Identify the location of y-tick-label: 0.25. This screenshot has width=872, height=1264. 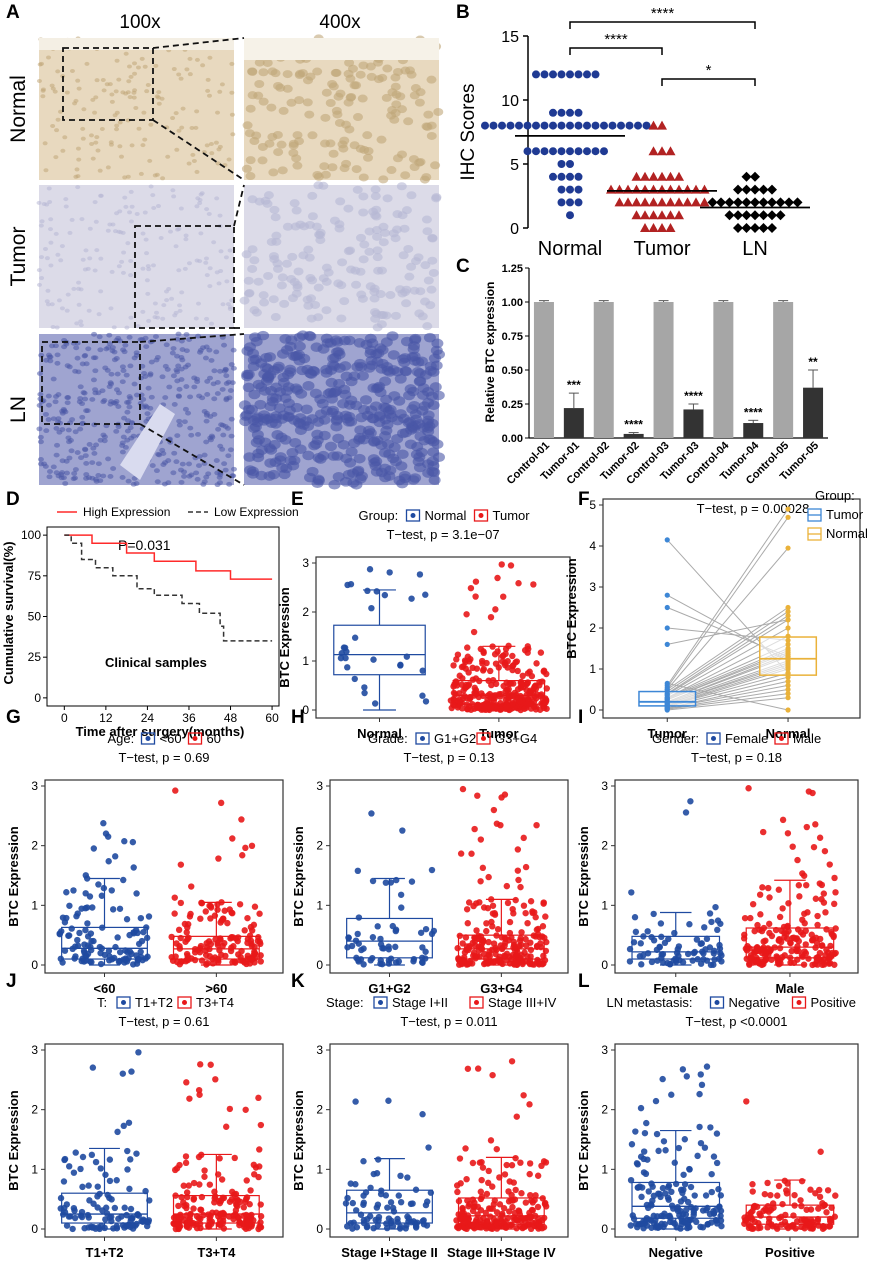
(512, 405).